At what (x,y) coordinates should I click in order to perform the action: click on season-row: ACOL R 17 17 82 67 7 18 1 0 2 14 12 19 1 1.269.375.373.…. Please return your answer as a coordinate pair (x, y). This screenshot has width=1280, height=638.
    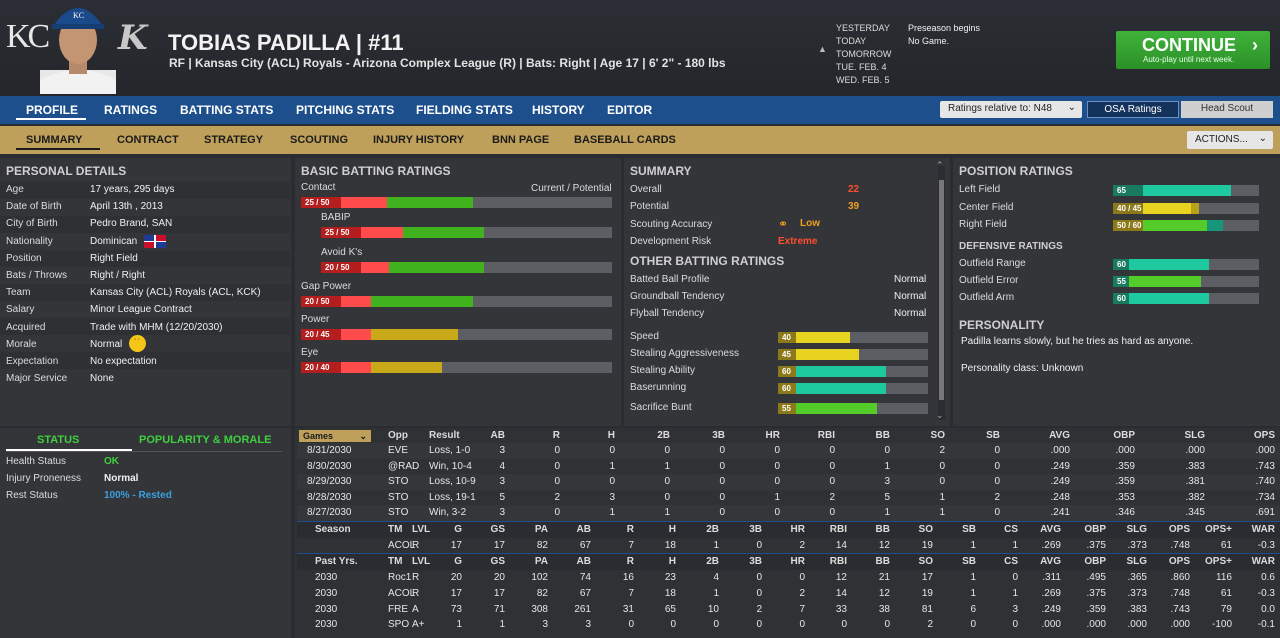
    Looking at the image, I should click on (788, 546).